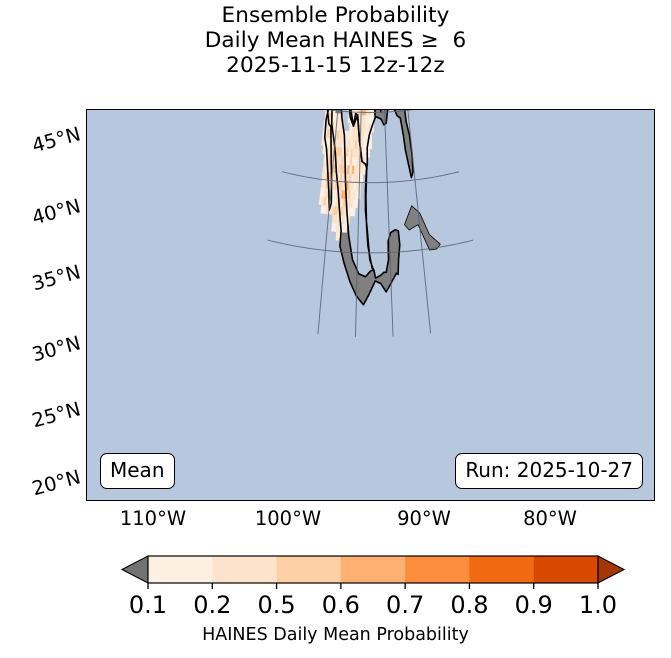  I want to click on colorbar-tick-label-2: 0.5, so click(276, 605).